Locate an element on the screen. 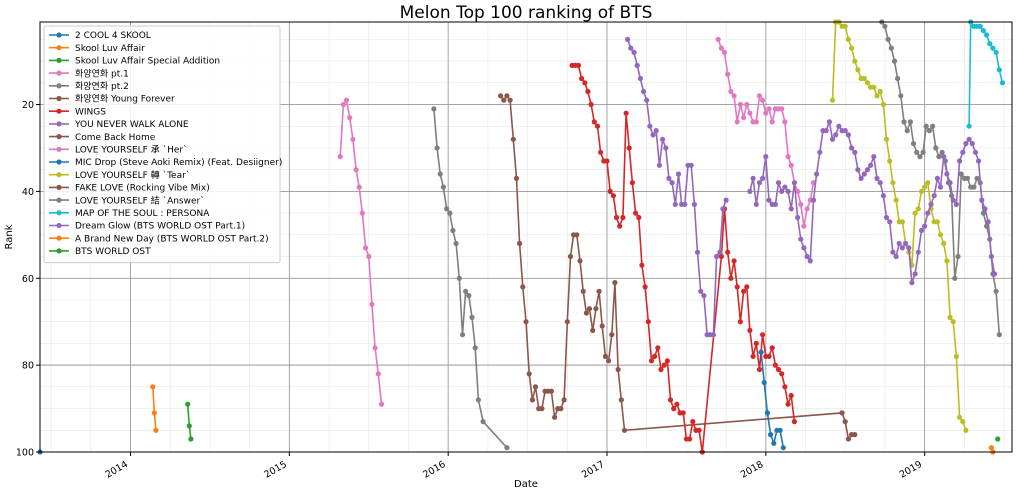 This screenshot has height=495, width=1024. legend-label: 화양연화 pt.1 is located at coordinates (102, 73).